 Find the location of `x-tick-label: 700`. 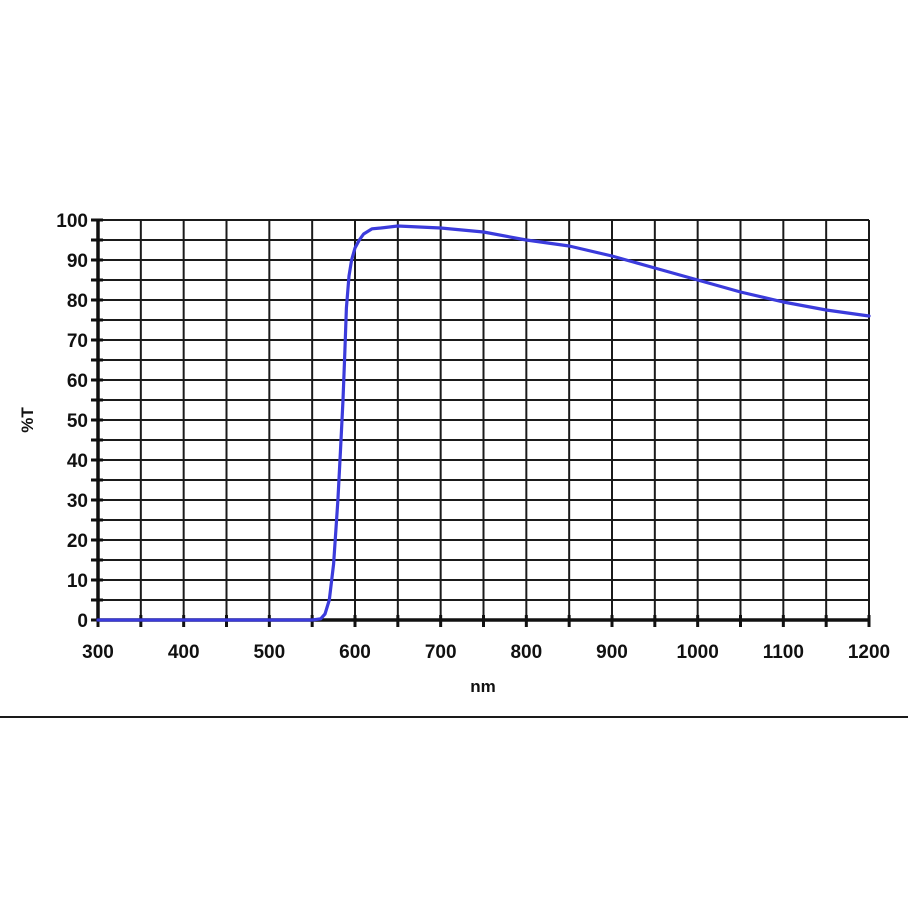

x-tick-label: 700 is located at coordinates (441, 652).